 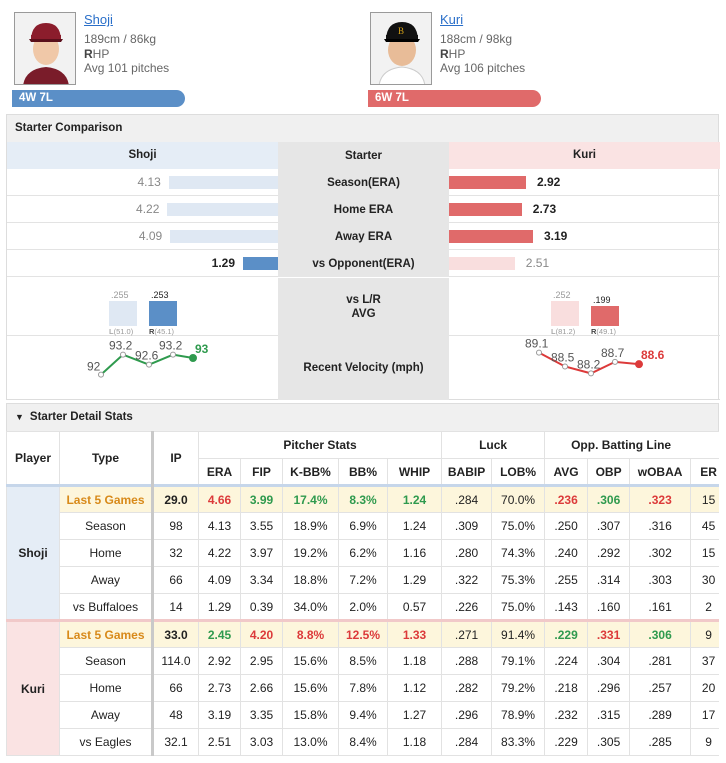 What do you see at coordinates (261, 688) in the screenshot?
I see `stat-cell: 2.66` at bounding box center [261, 688].